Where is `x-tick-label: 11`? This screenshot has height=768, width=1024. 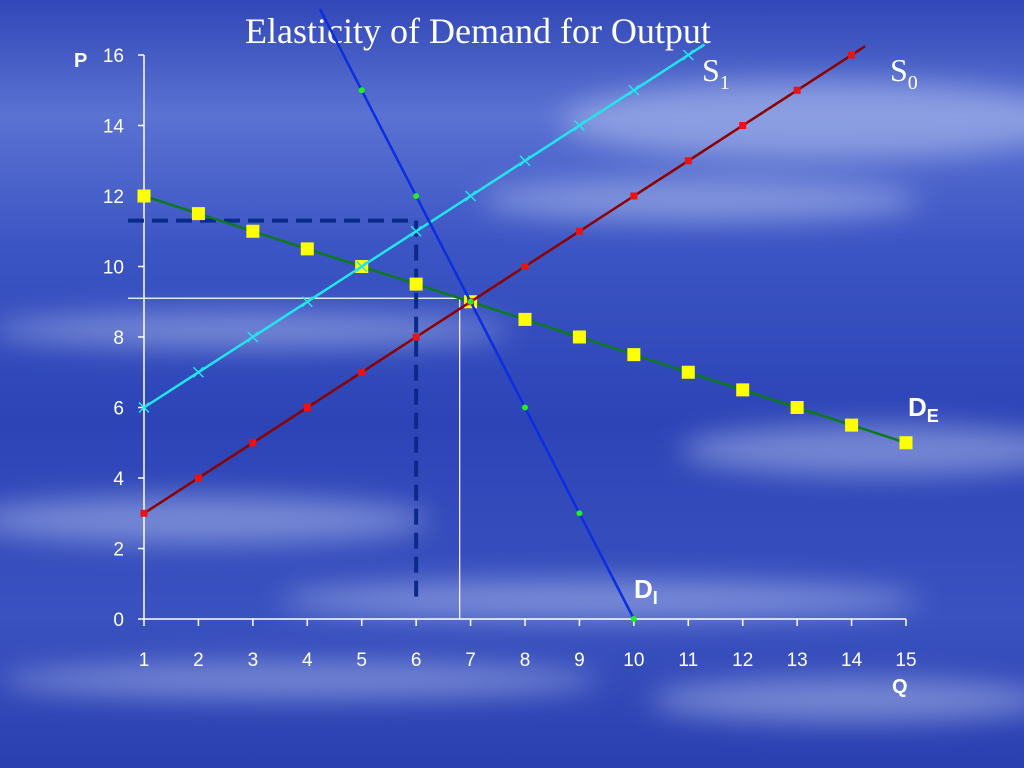 x-tick-label: 11 is located at coordinates (688, 660).